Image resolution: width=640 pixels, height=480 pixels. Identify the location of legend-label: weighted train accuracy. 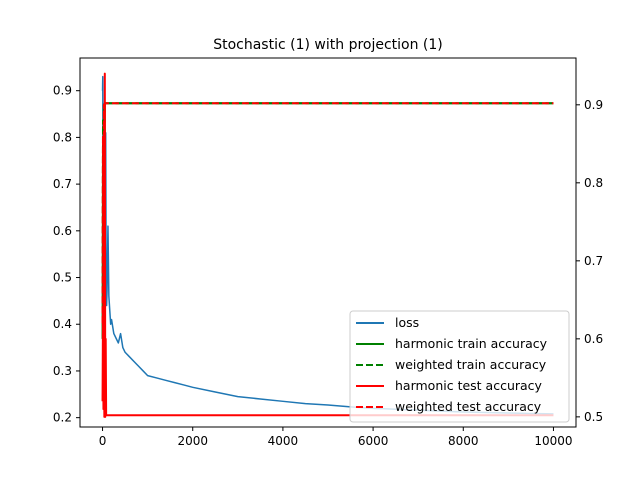
(471, 364).